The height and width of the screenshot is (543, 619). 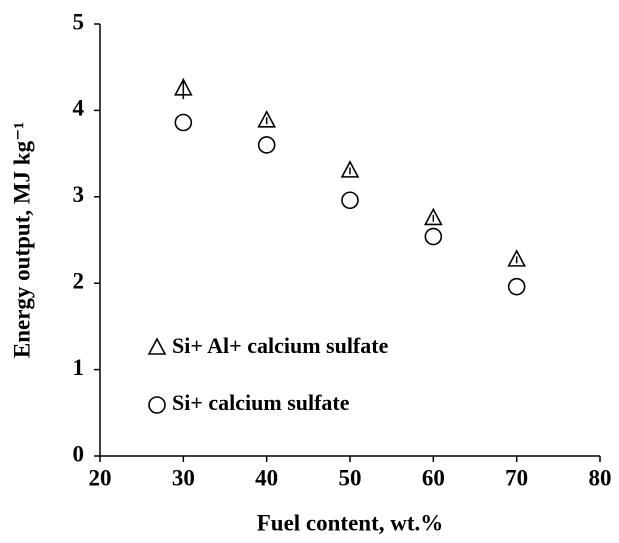 I want to click on y-tick-label: 3, so click(x=79, y=194).